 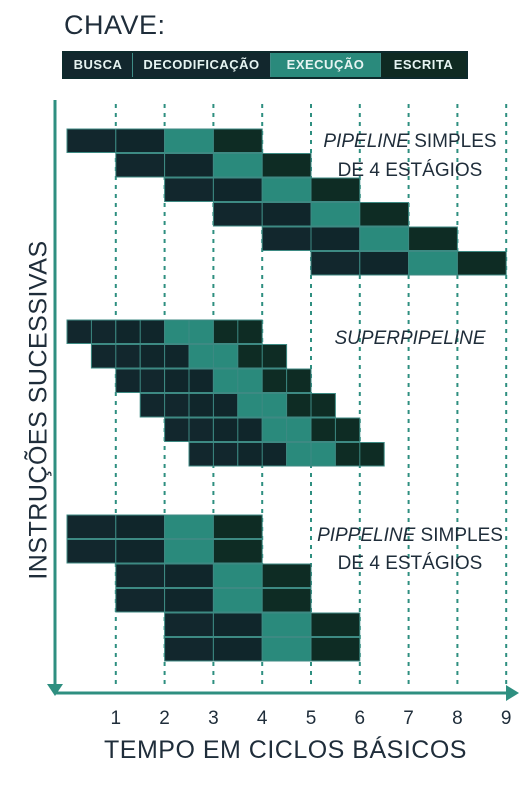 What do you see at coordinates (506, 718) in the screenshot?
I see `x-tick-label: 9` at bounding box center [506, 718].